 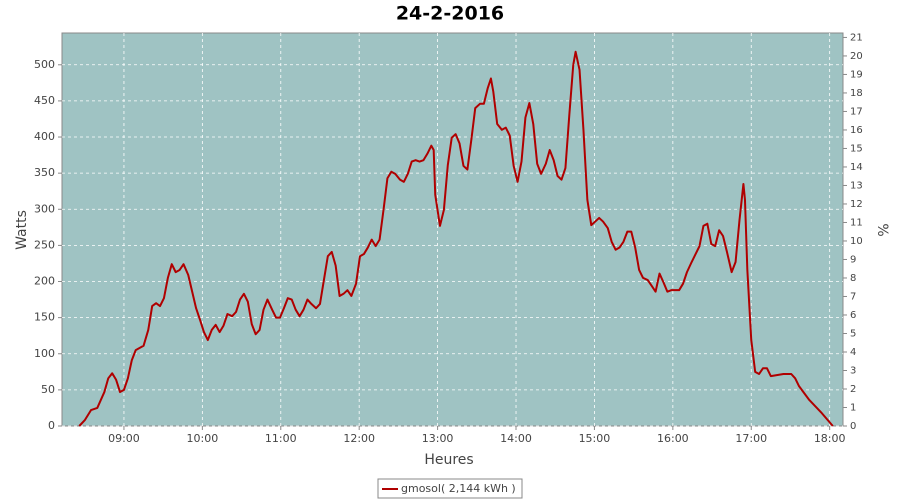 I want to click on y-tick-label: 50, so click(x=48, y=389).